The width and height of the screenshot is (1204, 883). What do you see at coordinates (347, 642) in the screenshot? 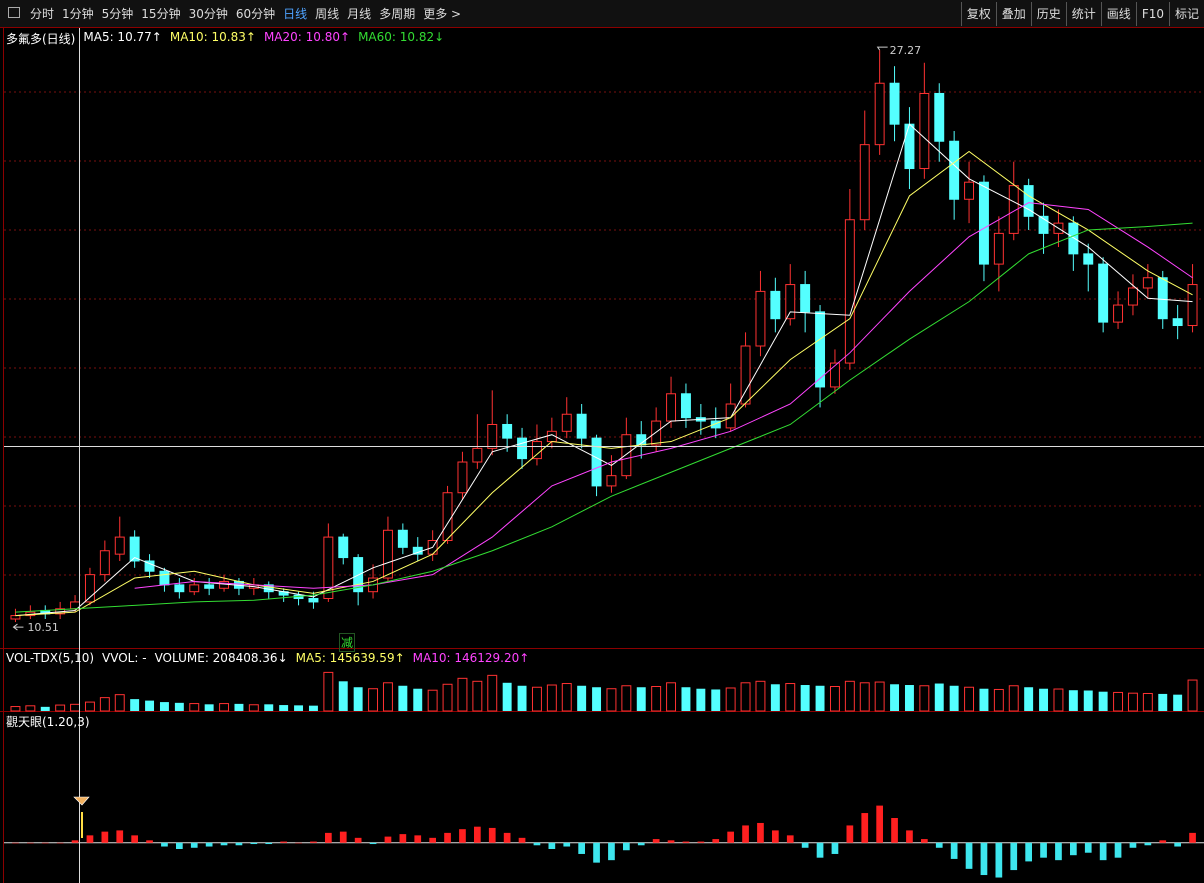
I see `signal-label: 减` at bounding box center [347, 642].